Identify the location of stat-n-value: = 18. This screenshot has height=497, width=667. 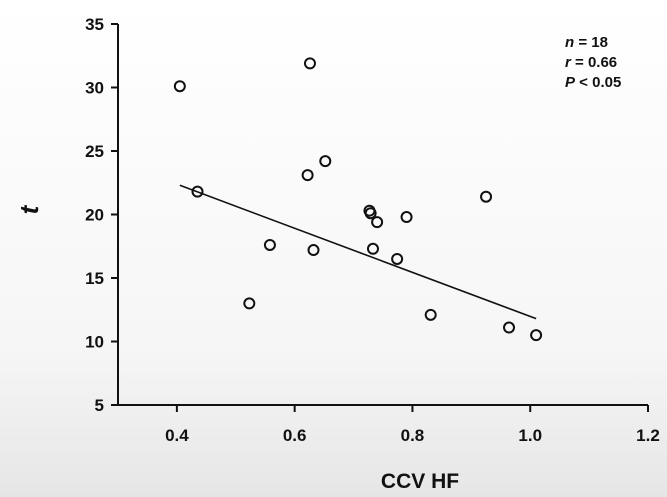
(591, 42).